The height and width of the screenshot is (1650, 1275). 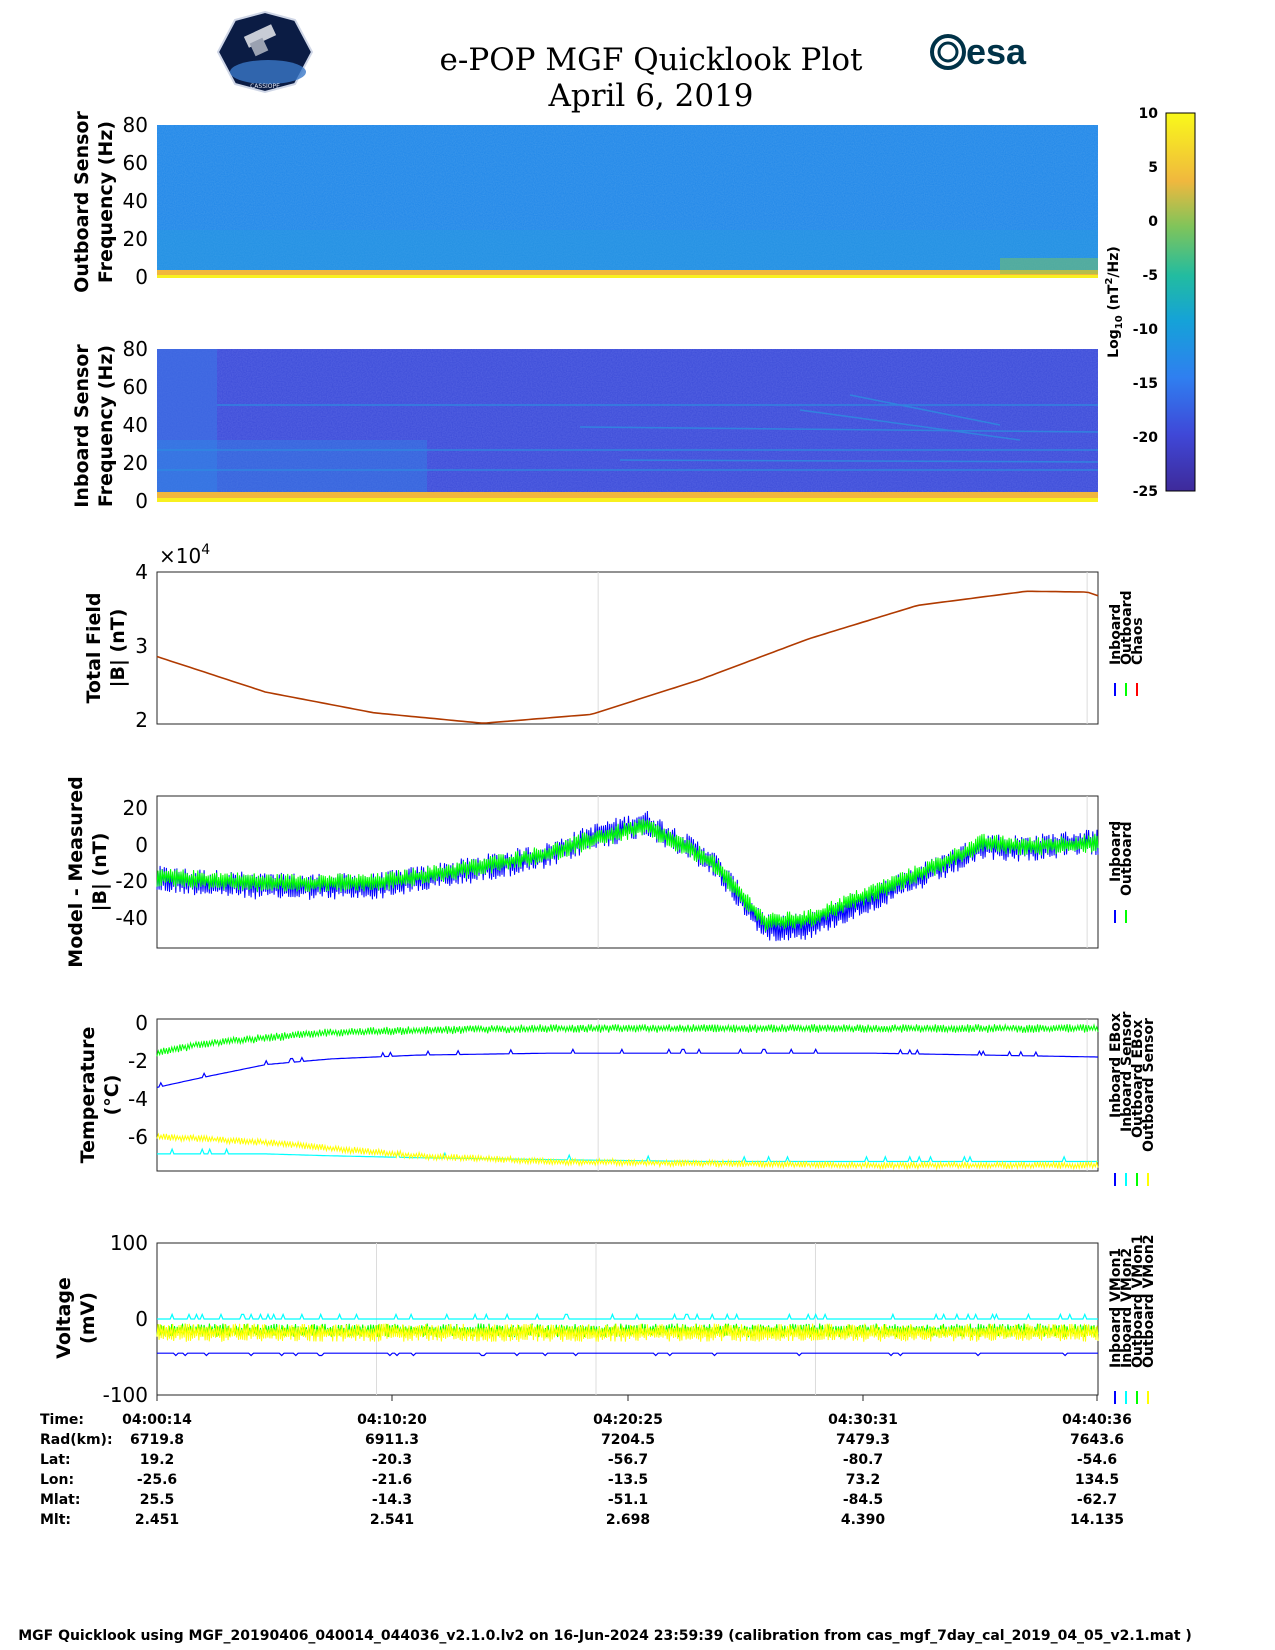 I want to click on residual-lines, so click(x=627, y=876).